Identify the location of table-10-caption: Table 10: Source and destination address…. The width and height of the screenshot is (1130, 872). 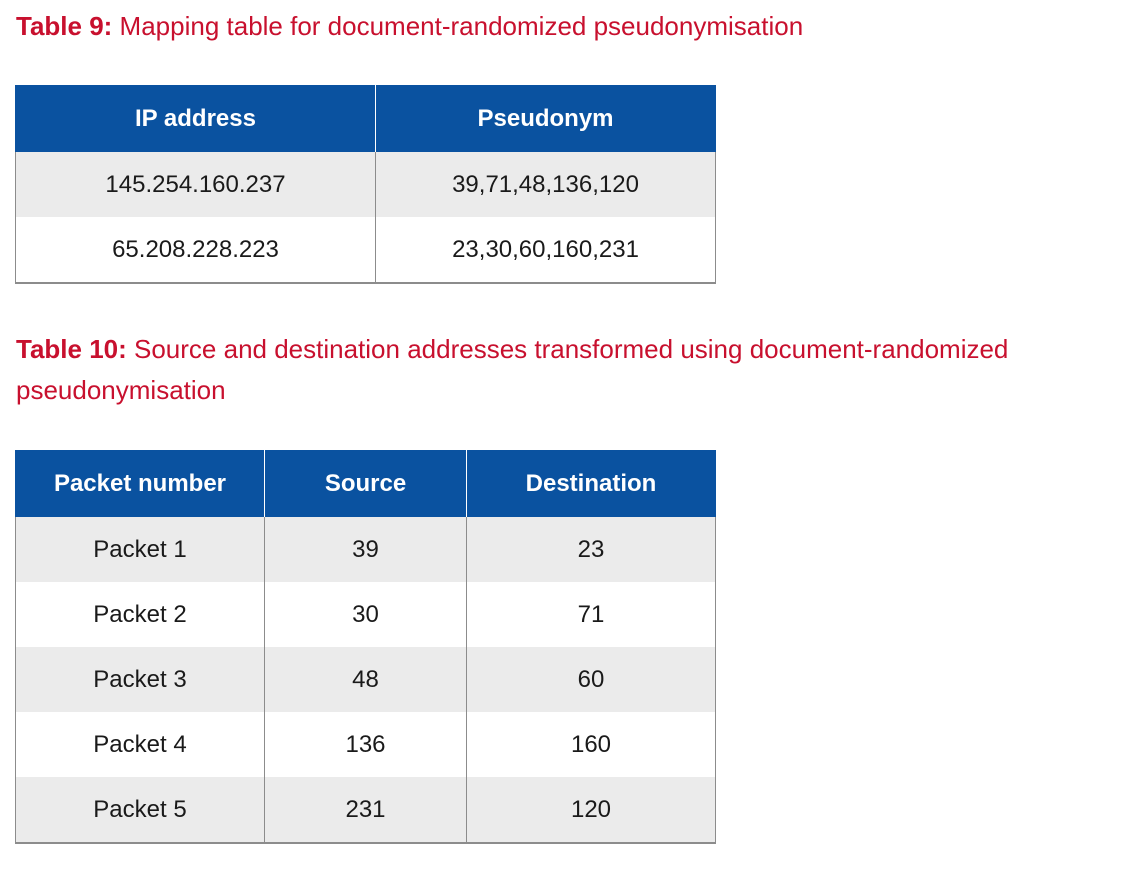
(568, 370).